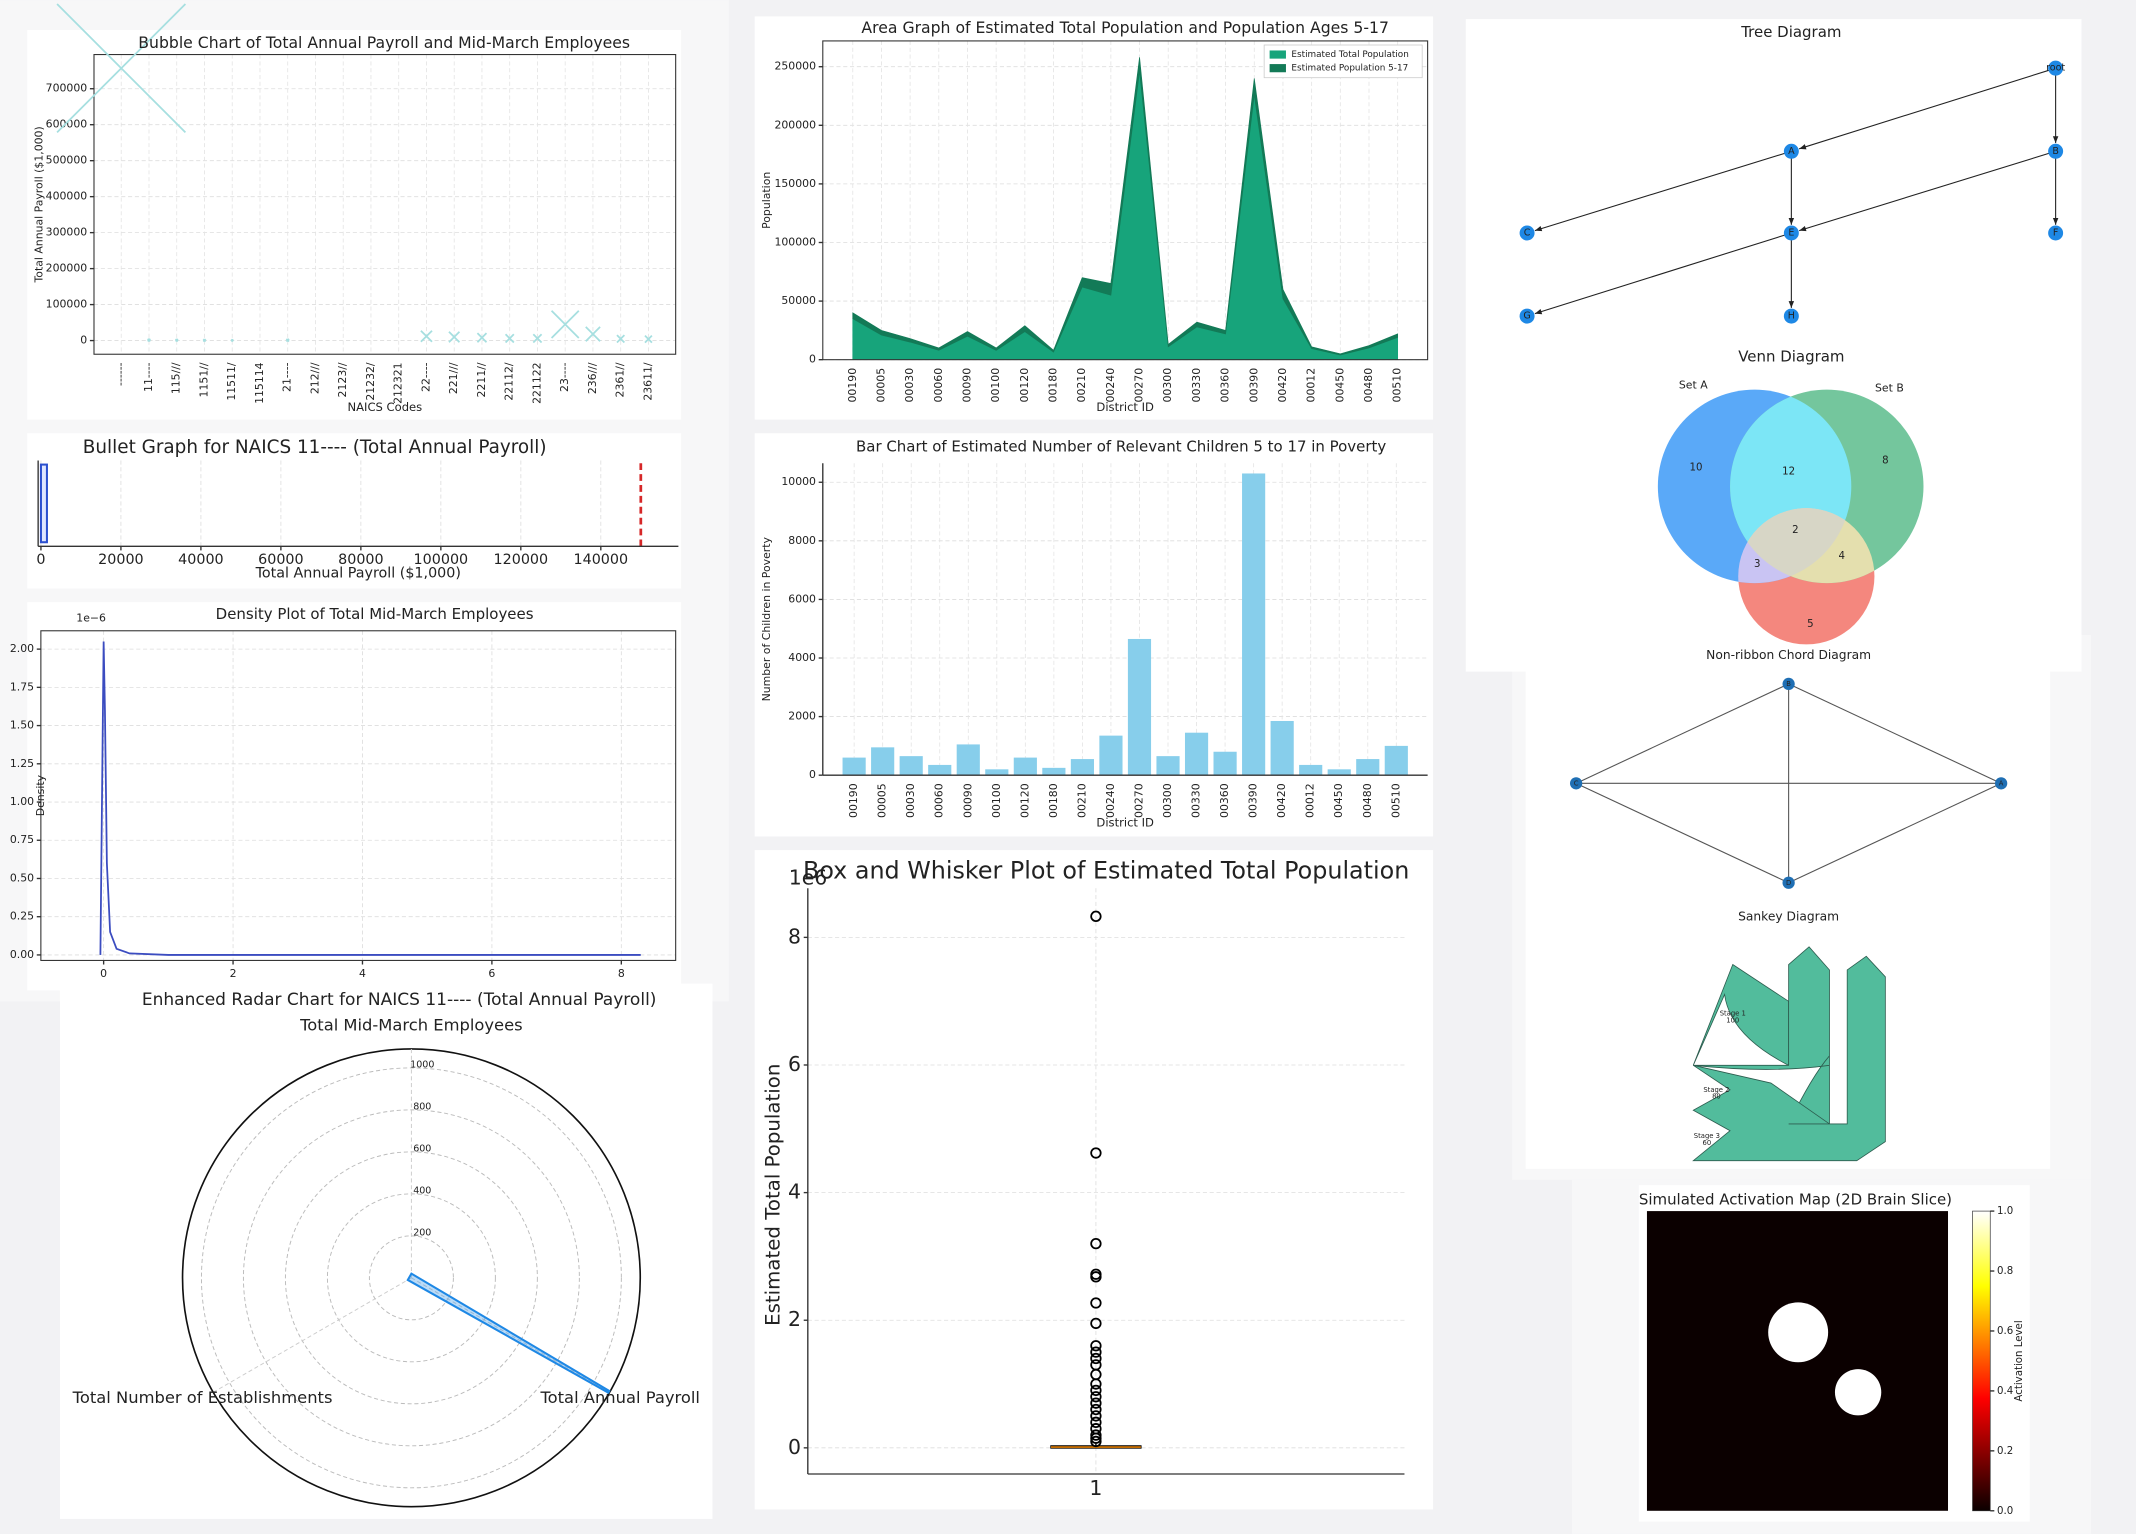 The width and height of the screenshot is (2136, 1534). Describe the element at coordinates (203, 379) in the screenshot. I see `x-tick-label: 1151//` at that location.